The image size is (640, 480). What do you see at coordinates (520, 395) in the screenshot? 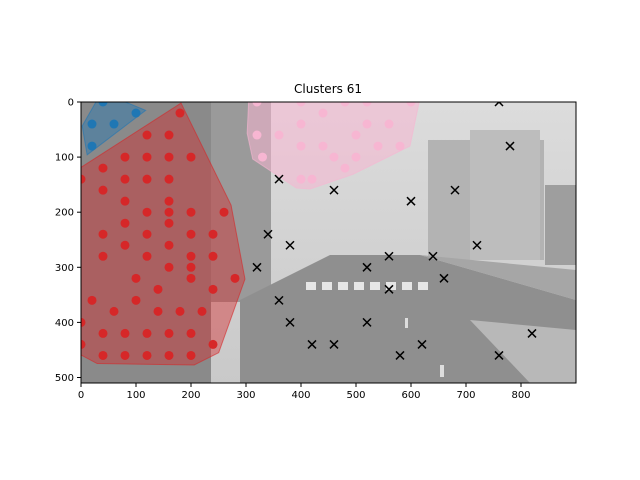
I see `x-tick-label: 800` at bounding box center [520, 395].